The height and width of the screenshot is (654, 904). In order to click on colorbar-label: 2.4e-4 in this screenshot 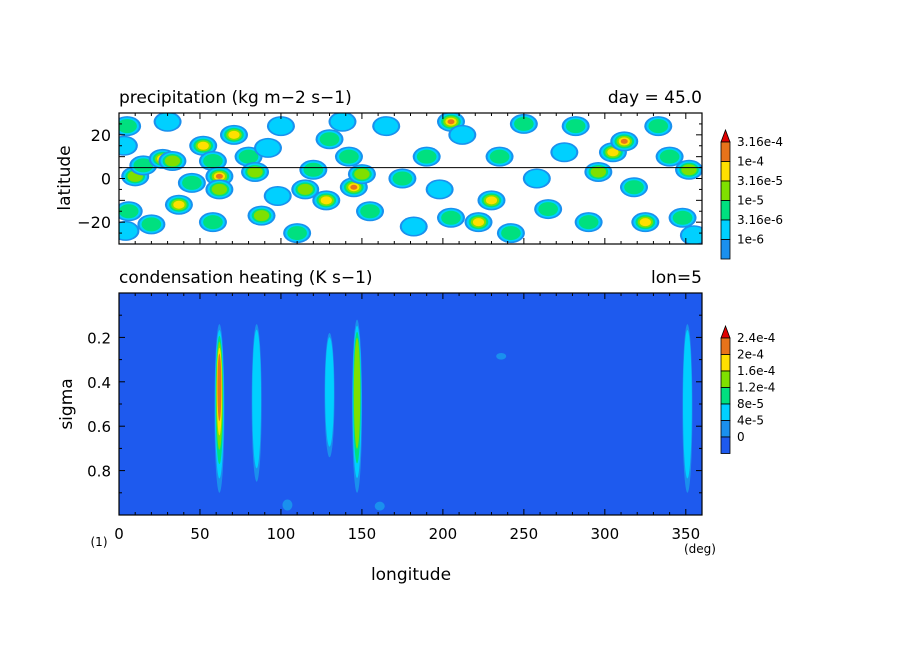, I will do `click(756, 338)`.